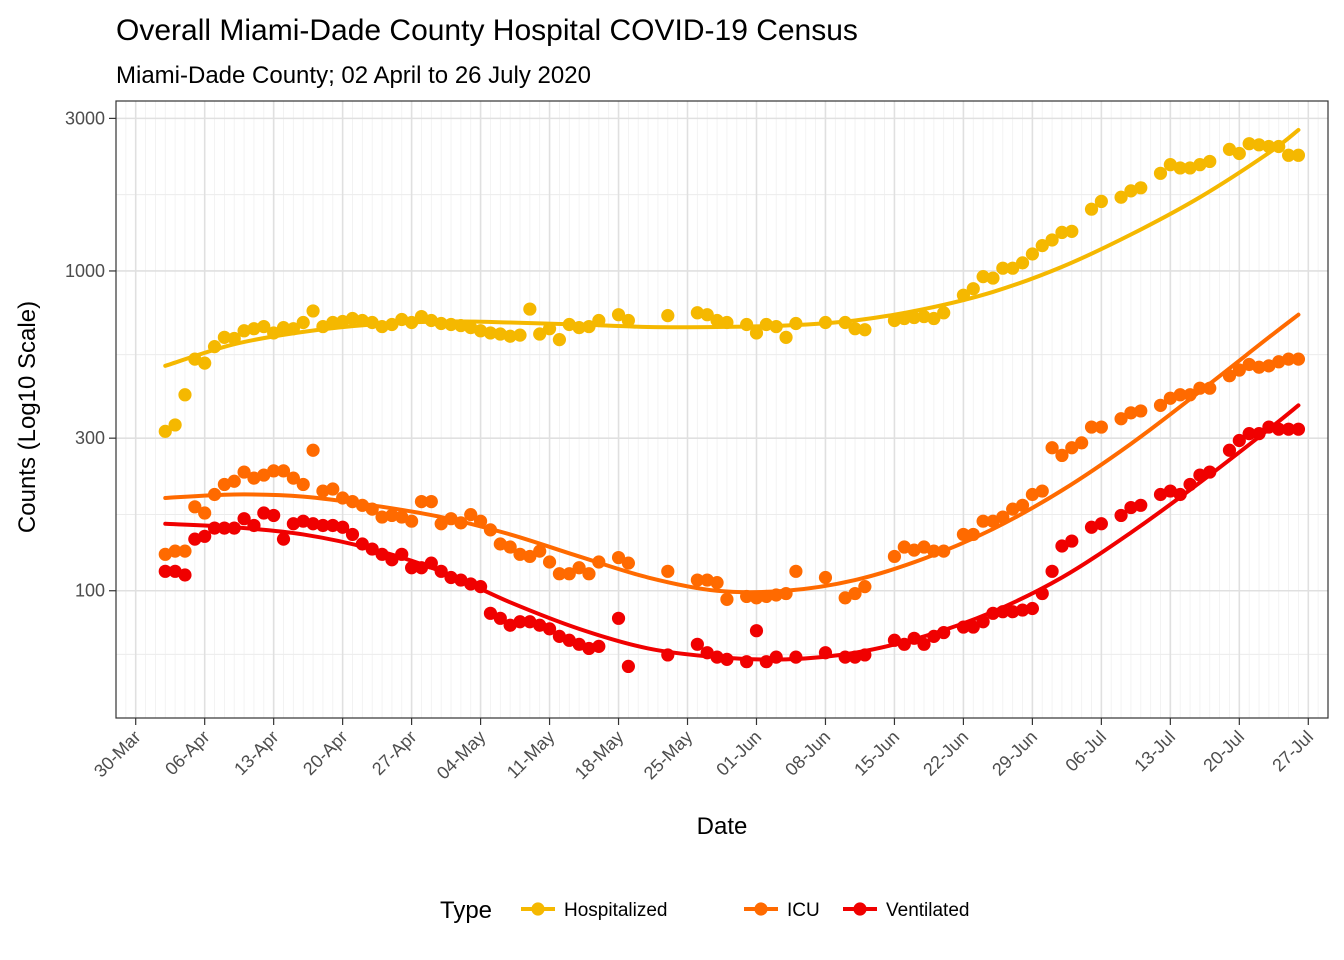 This screenshot has width=1344, height=960. I want to click on y-axis: 100 300 1000 3000, so click(90, 354).